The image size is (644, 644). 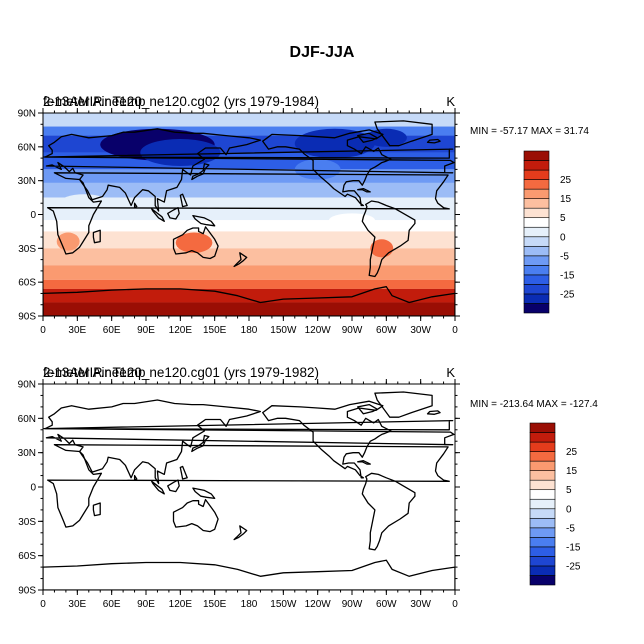 I want to click on x-tick-label: 60W, so click(x=386, y=330).